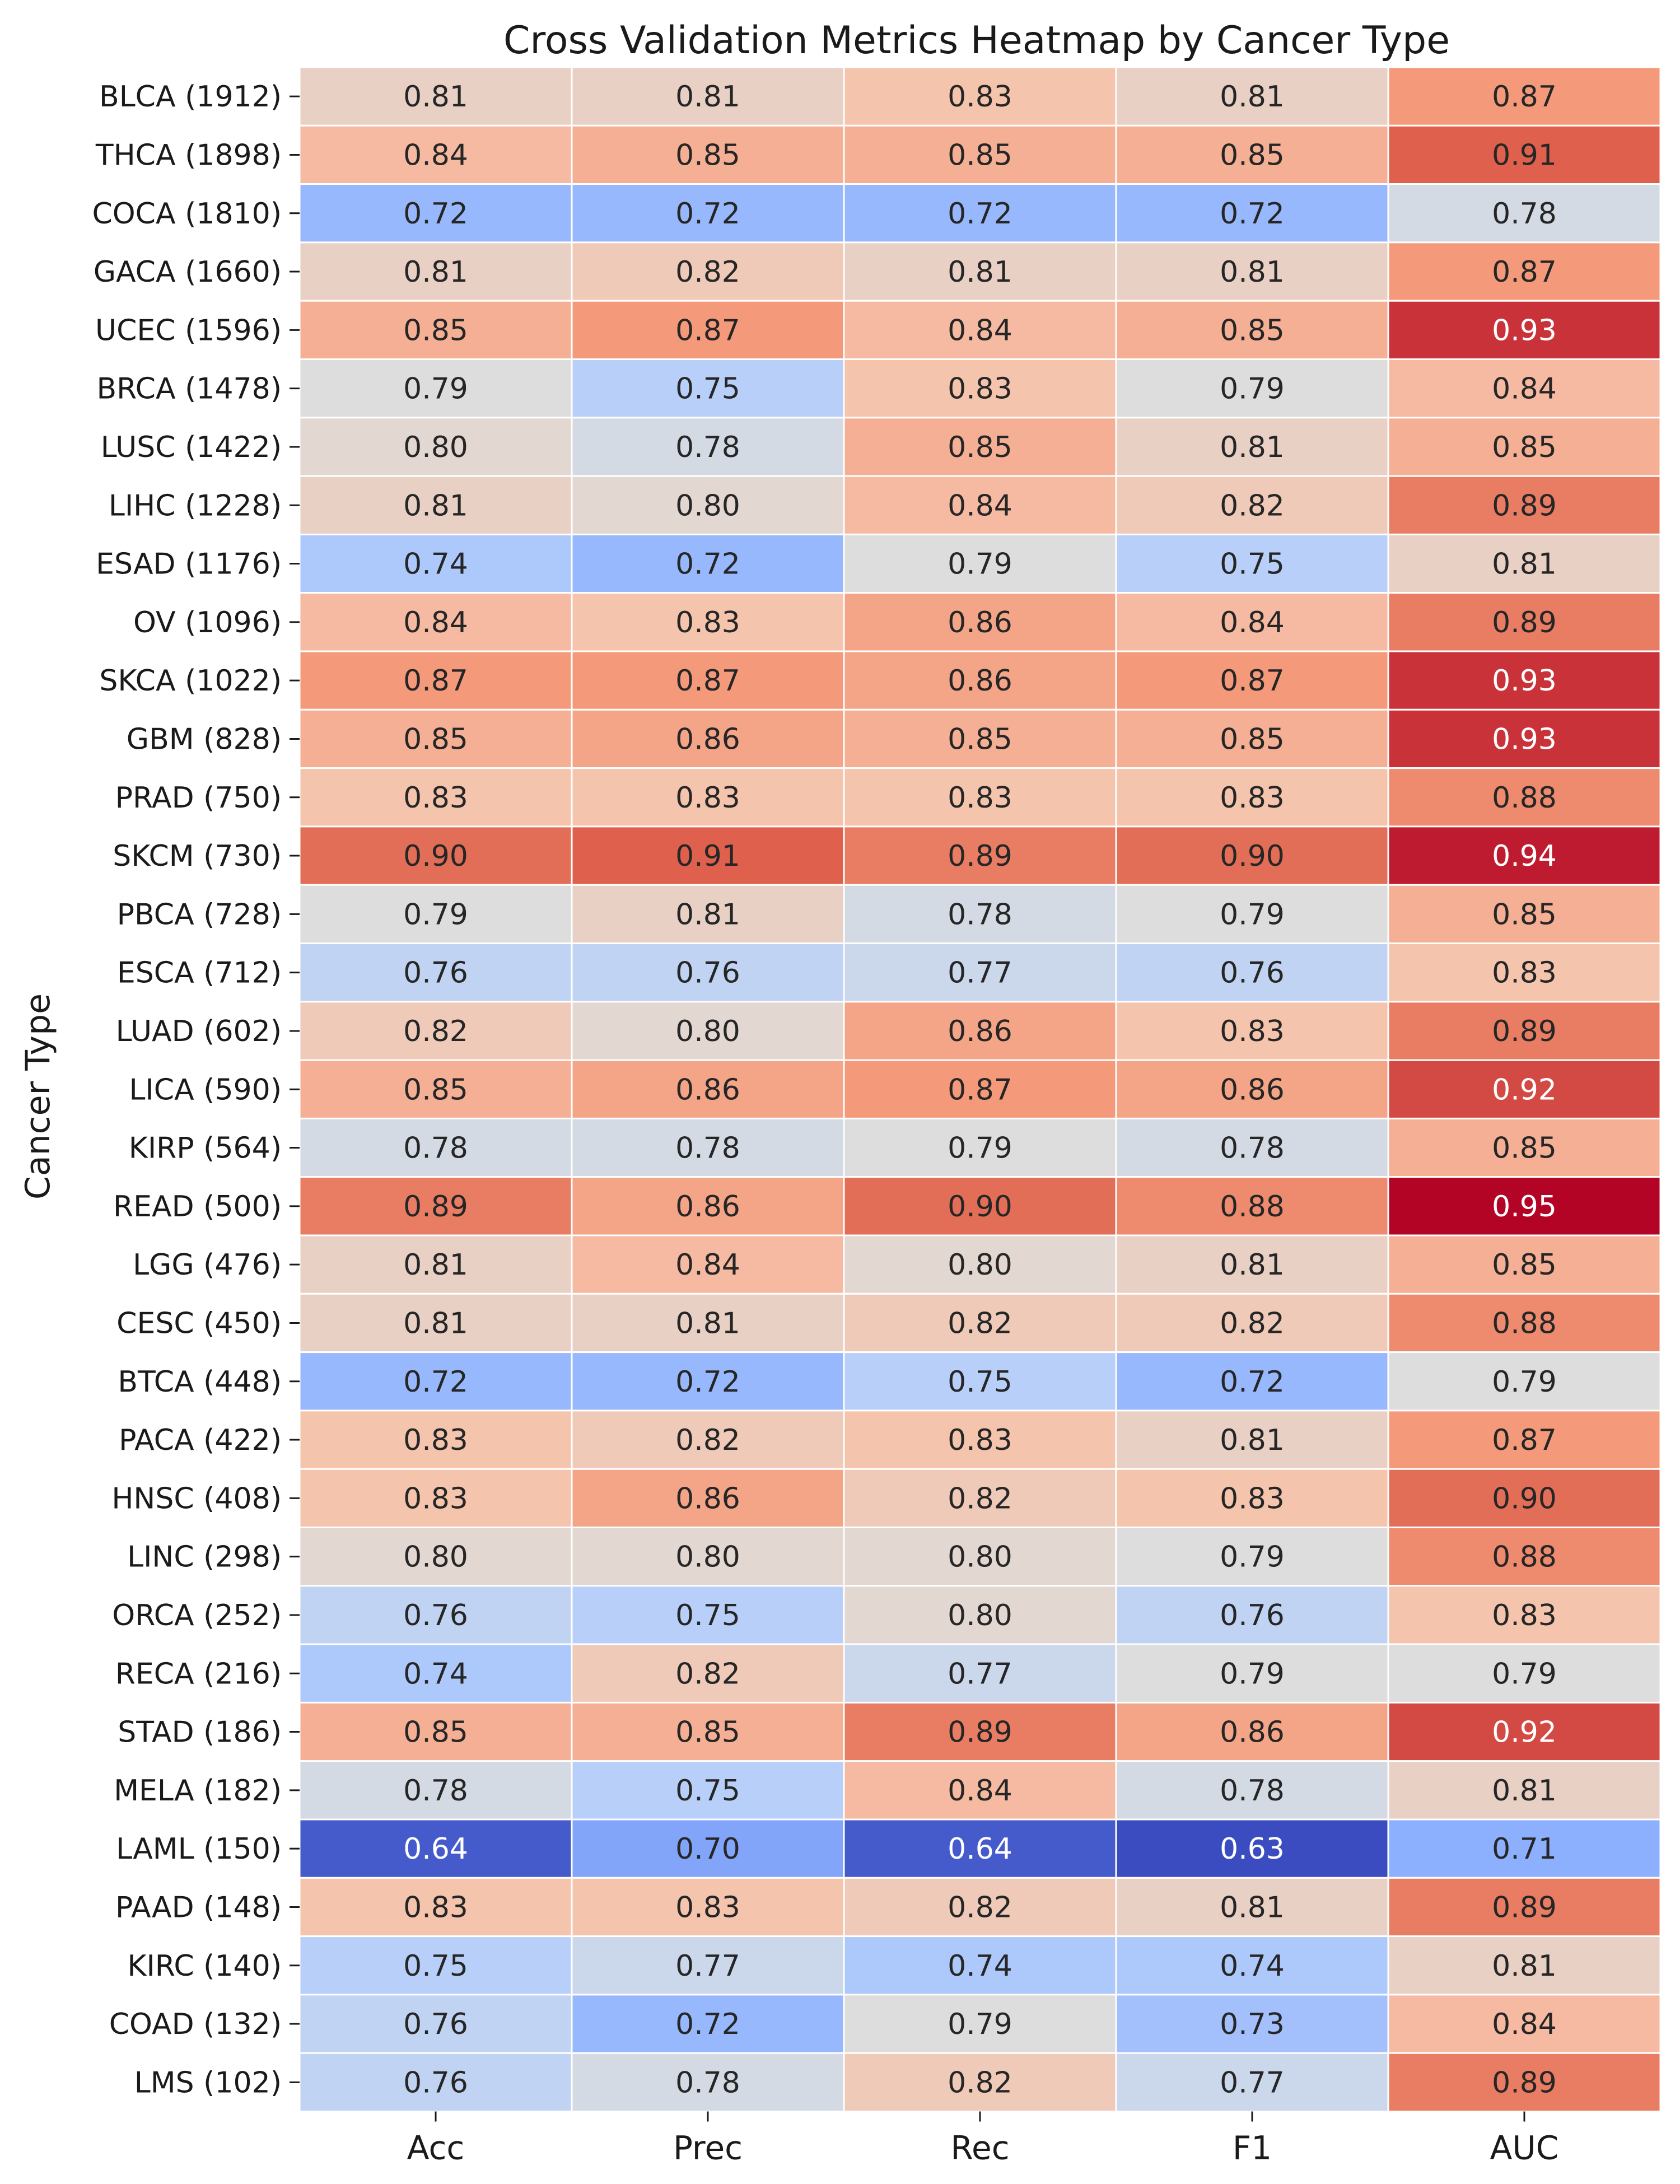 This screenshot has height=2184, width=1680. What do you see at coordinates (980, 1849) in the screenshot?
I see `cell-value-label: 0.64` at bounding box center [980, 1849].